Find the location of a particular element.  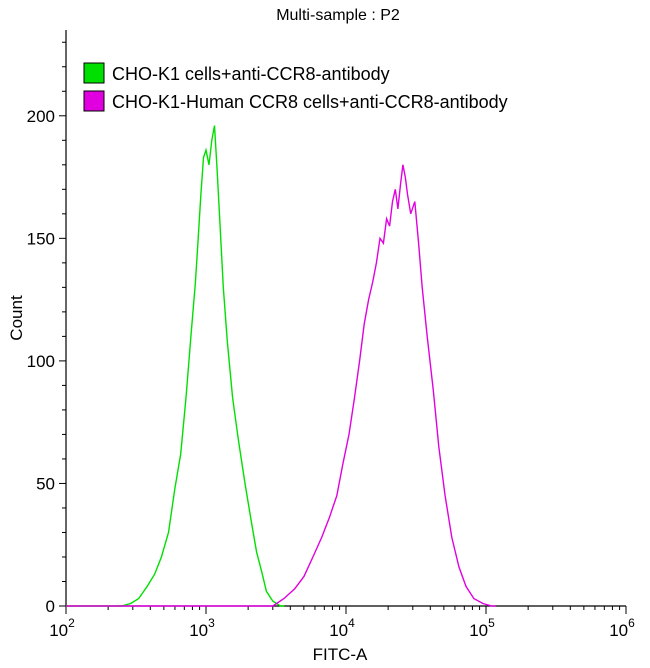

x-tick-exponent: 4 is located at coordinates (351, 623).